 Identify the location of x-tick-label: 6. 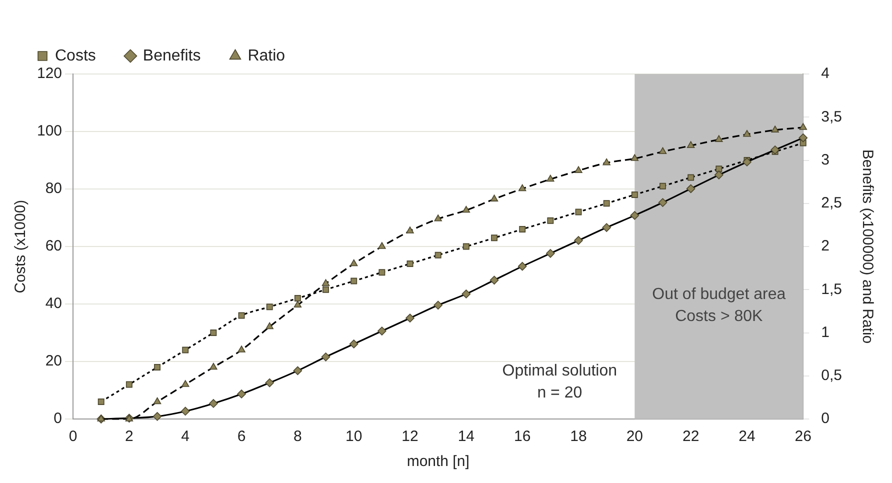
(241, 437).